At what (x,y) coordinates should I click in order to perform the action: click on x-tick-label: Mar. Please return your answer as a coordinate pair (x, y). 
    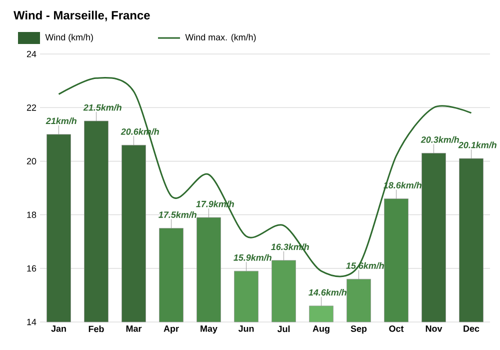
    Looking at the image, I should click on (134, 329).